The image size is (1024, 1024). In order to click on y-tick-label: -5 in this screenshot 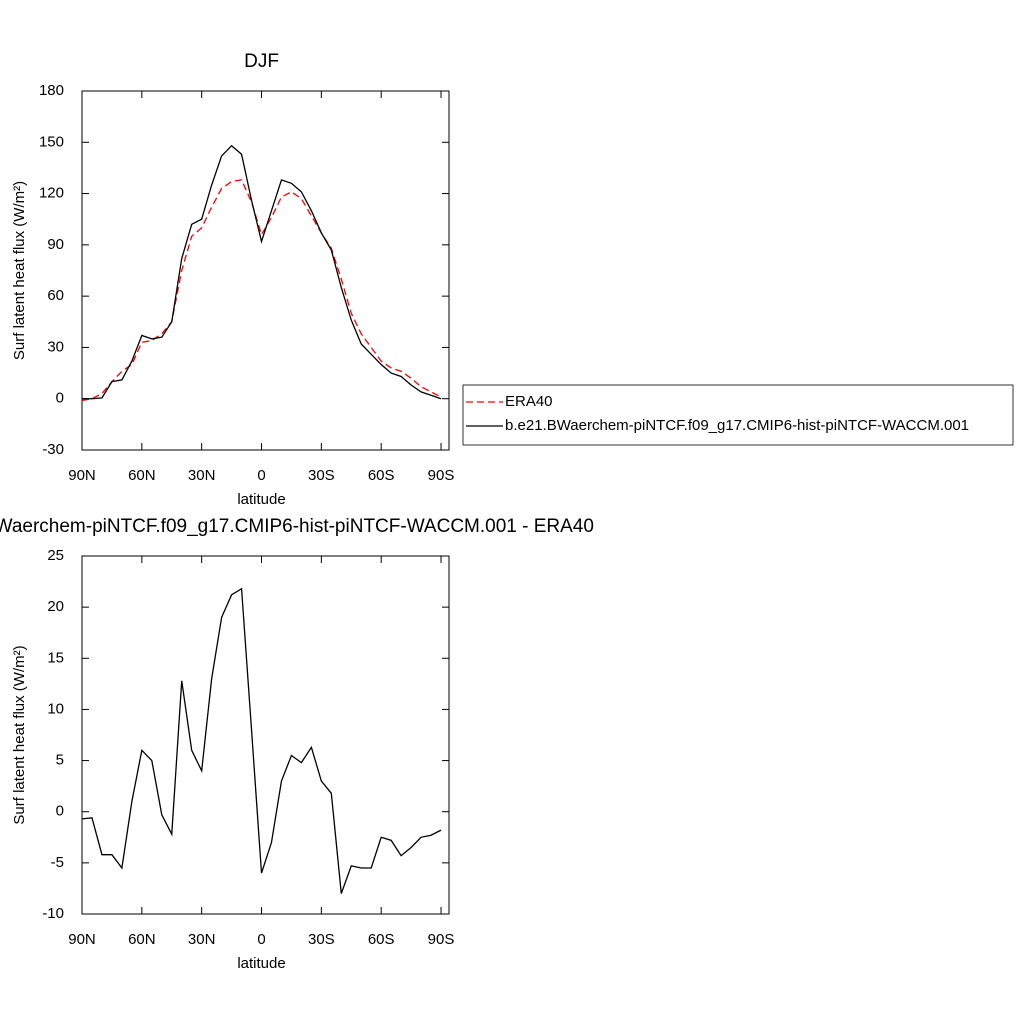, I will do `click(57, 862)`.